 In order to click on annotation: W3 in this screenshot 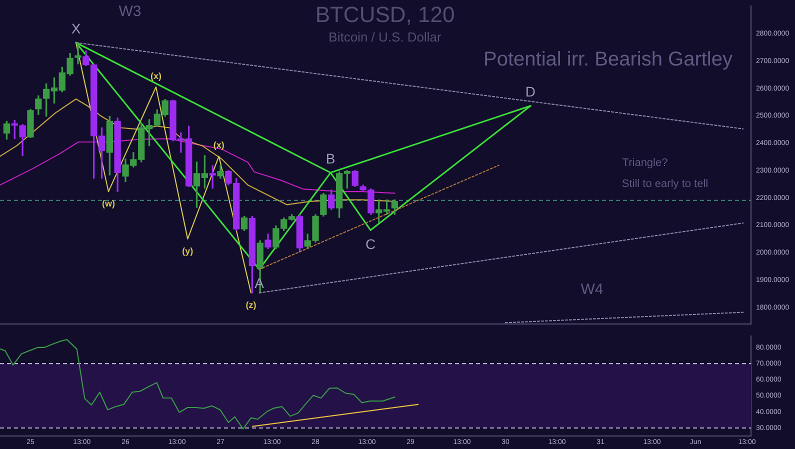, I will do `click(130, 11)`.